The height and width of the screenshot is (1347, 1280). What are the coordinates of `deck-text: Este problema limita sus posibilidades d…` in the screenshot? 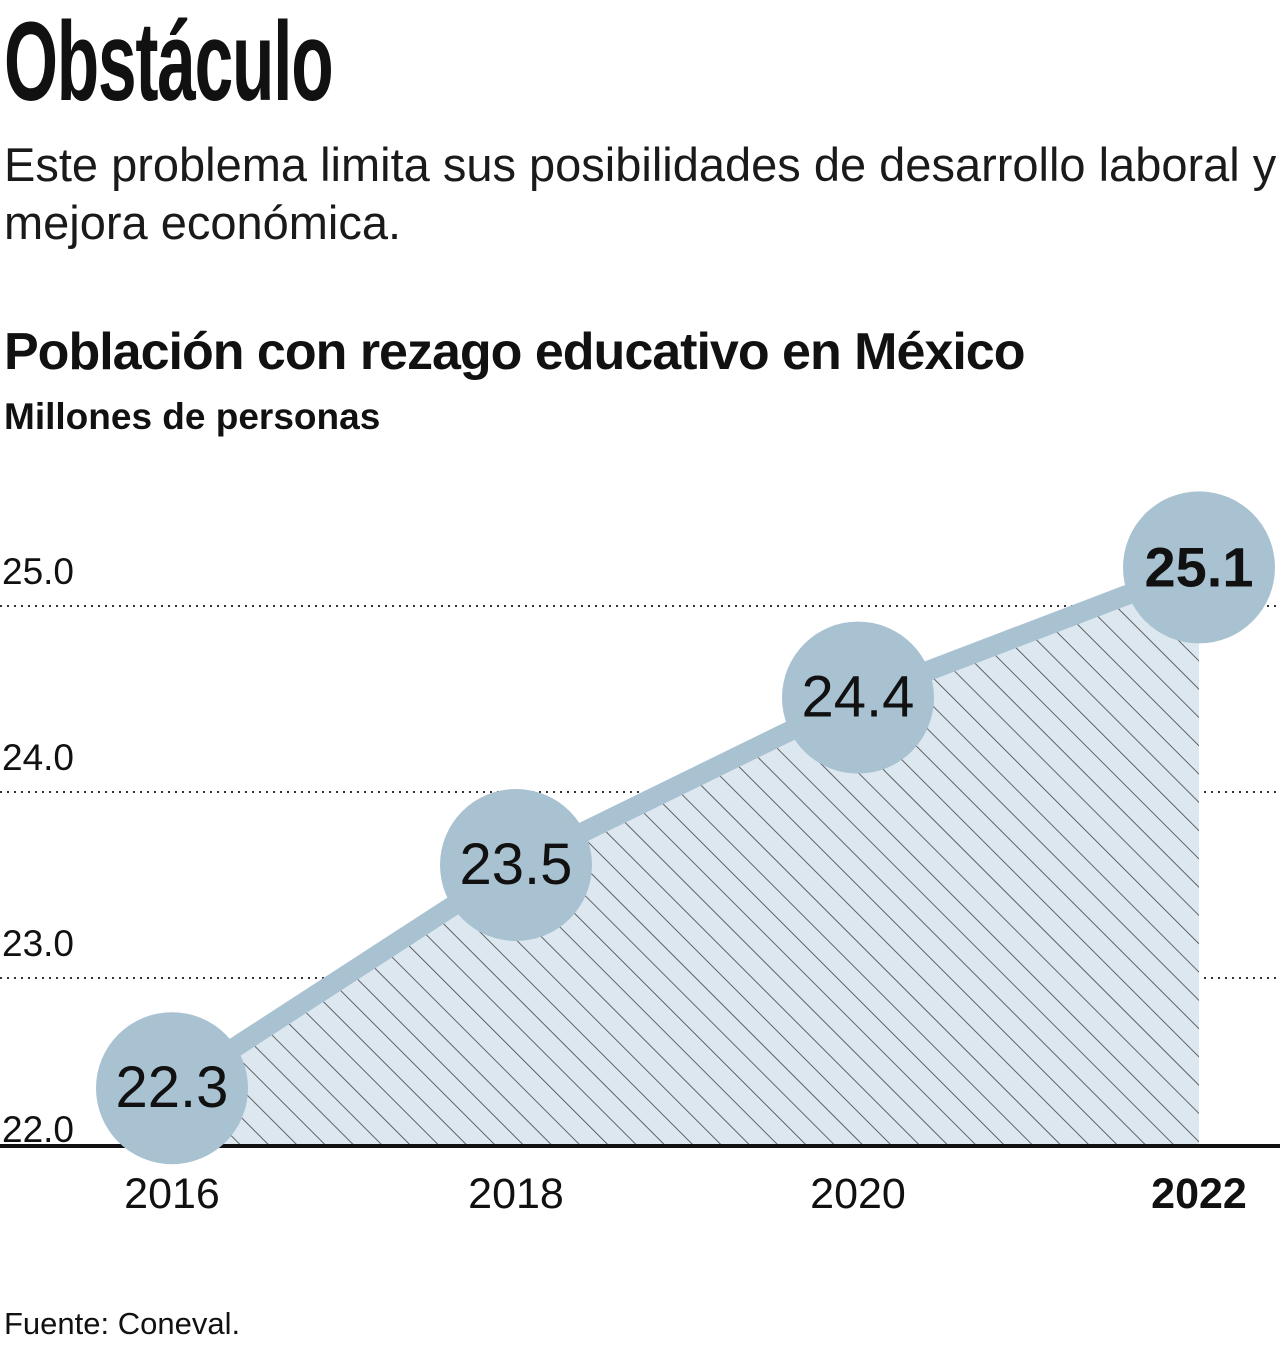 It's located at (640, 193).